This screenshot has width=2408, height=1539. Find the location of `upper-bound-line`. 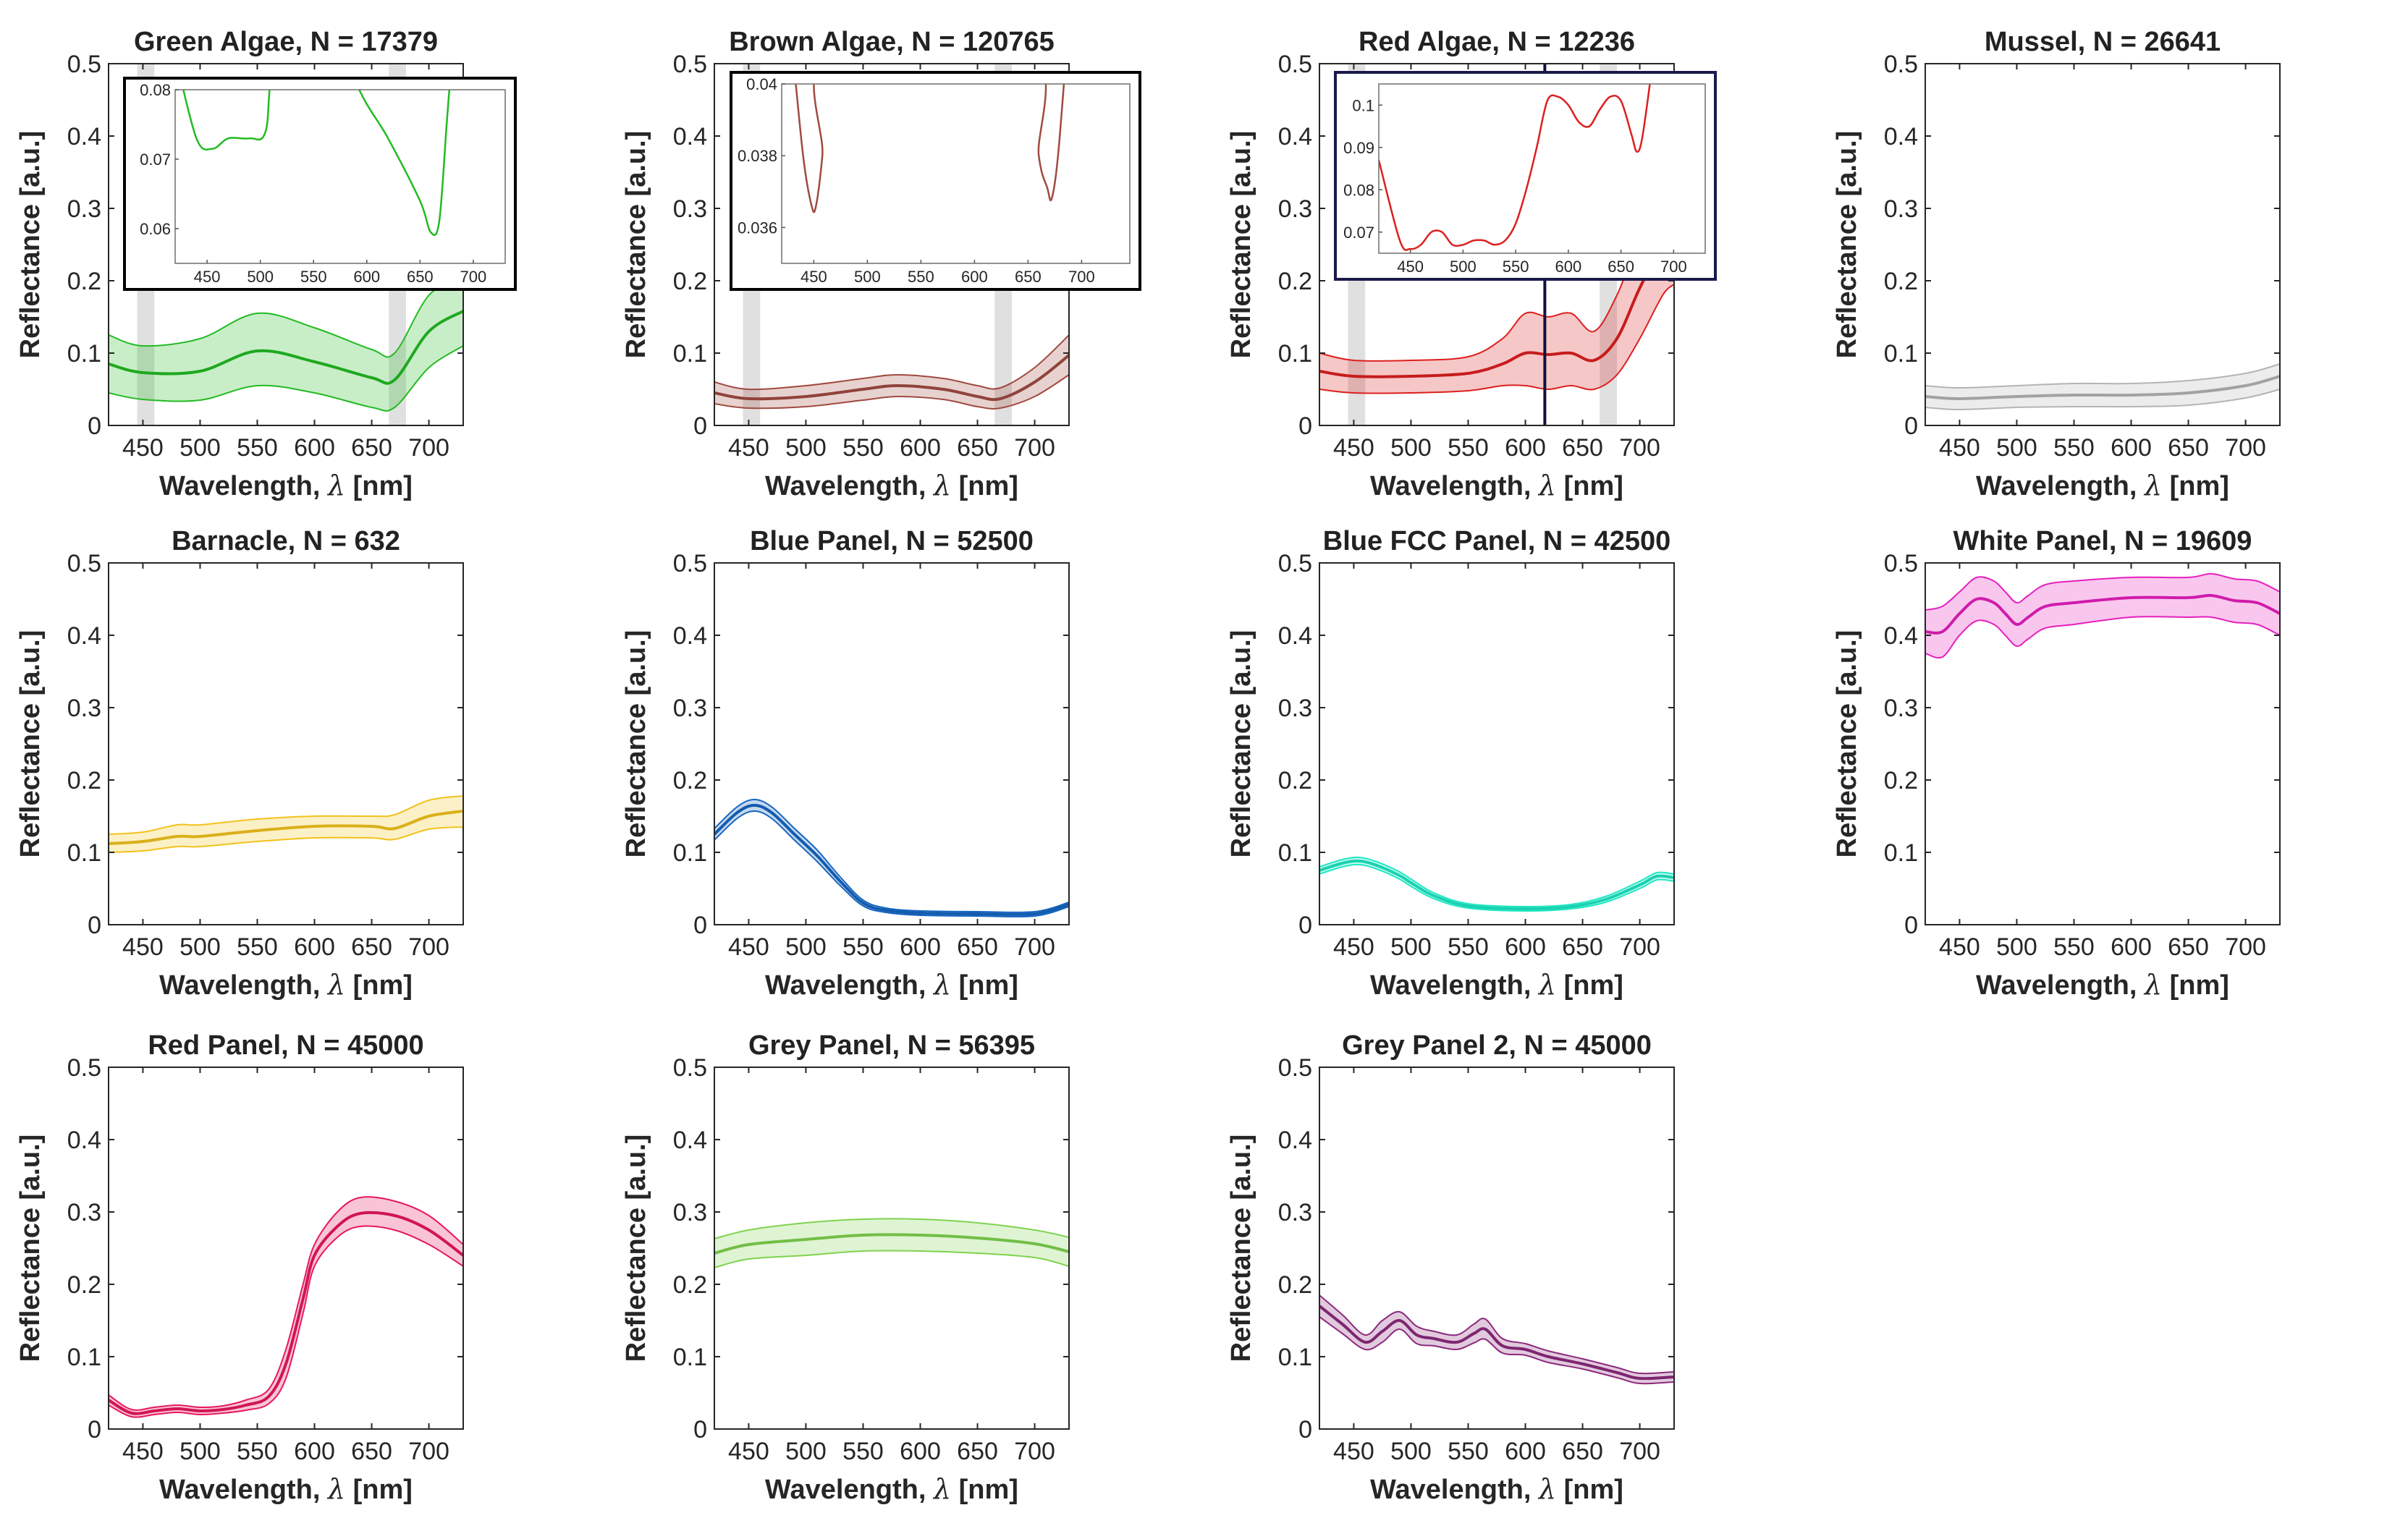

upper-bound-line is located at coordinates (286, 317).